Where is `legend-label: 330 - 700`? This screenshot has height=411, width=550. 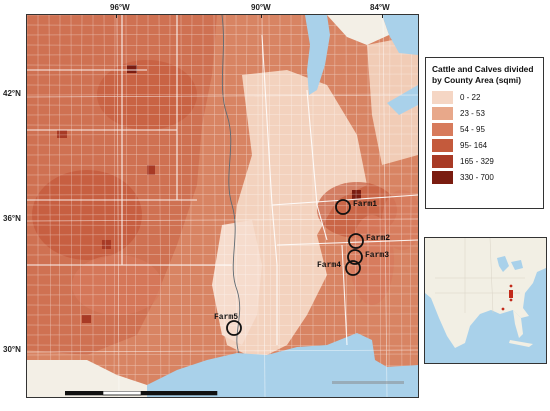
legend-label: 330 - 700 is located at coordinates (477, 177).